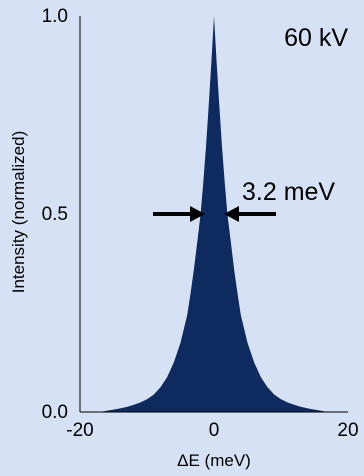  Describe the element at coordinates (316, 38) in the screenshot. I see `voltage-annotation: 60 kV` at that location.